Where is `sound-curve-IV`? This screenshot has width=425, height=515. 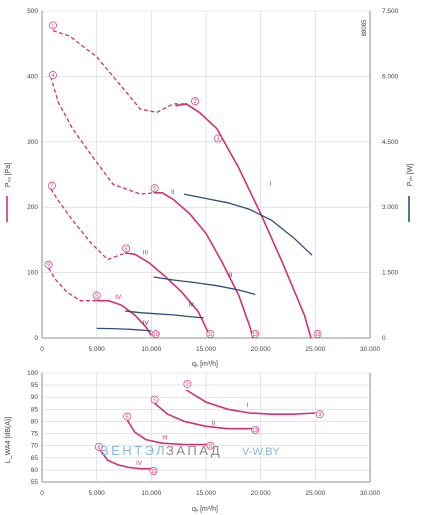
sound-curve-IV is located at coordinates (125, 458).